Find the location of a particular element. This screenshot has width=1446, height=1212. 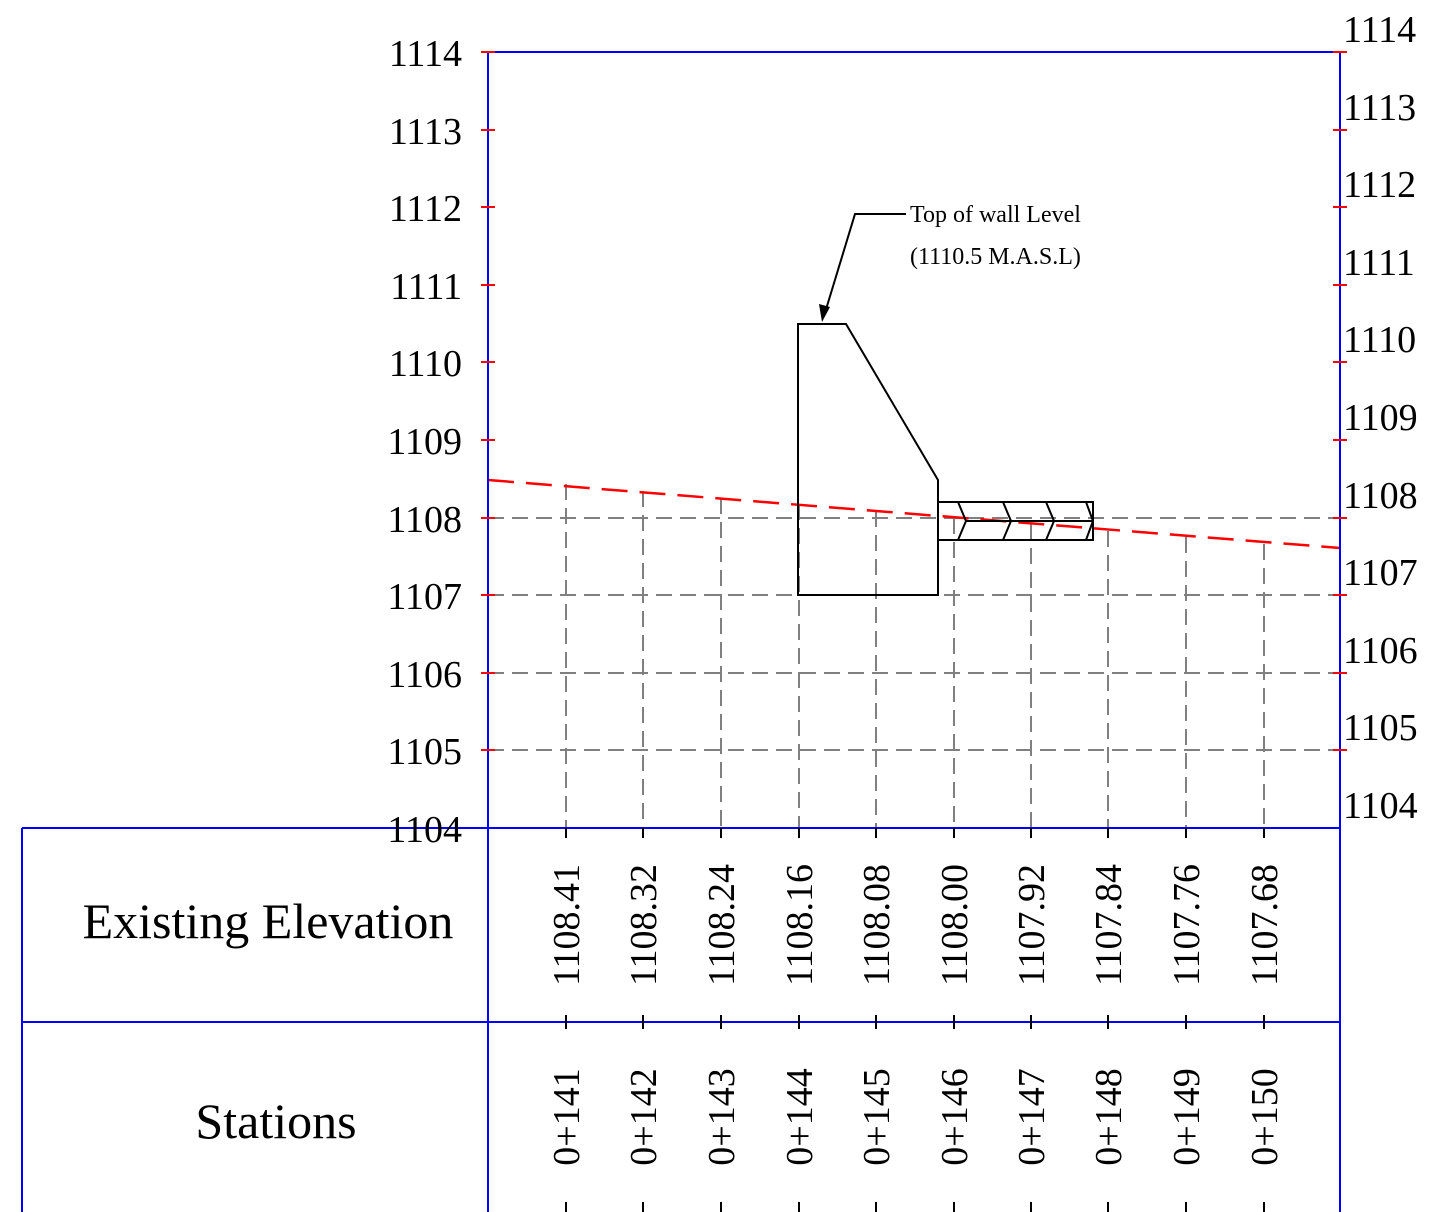

left-elev-label: 1112 is located at coordinates (425, 209).